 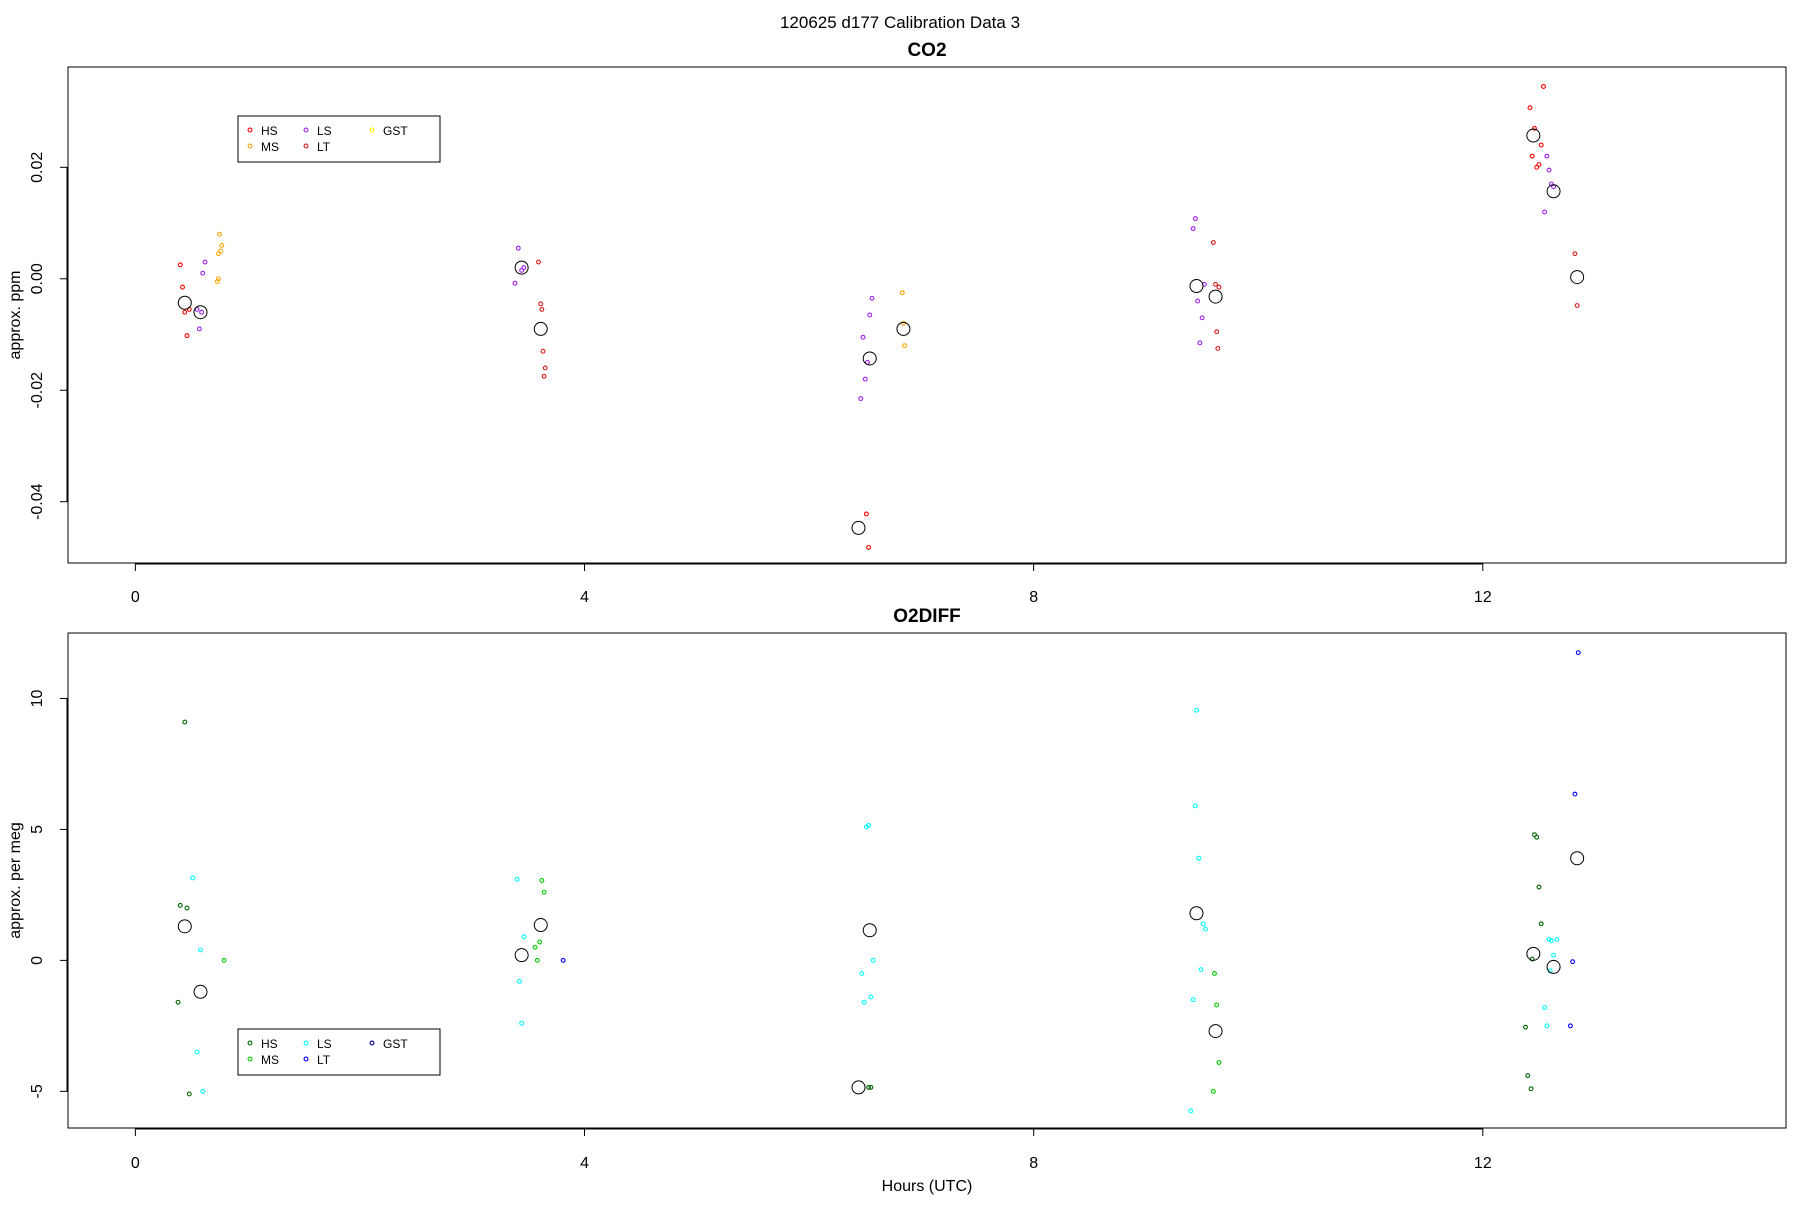 What do you see at coordinates (37, 278) in the screenshot?
I see `y-tick-label: 0.00` at bounding box center [37, 278].